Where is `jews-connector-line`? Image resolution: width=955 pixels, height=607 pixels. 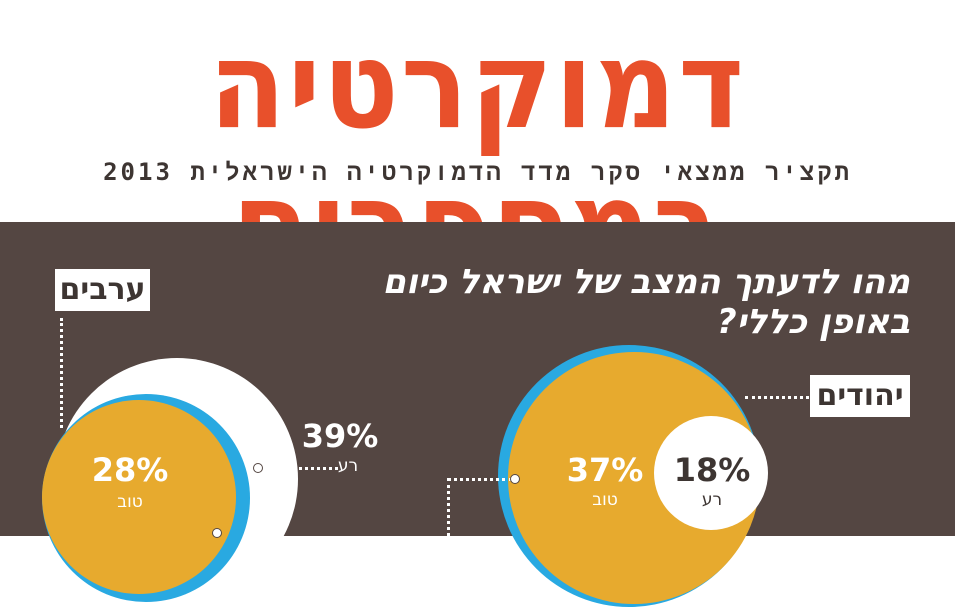
jews-connector-line is located at coordinates (777, 397).